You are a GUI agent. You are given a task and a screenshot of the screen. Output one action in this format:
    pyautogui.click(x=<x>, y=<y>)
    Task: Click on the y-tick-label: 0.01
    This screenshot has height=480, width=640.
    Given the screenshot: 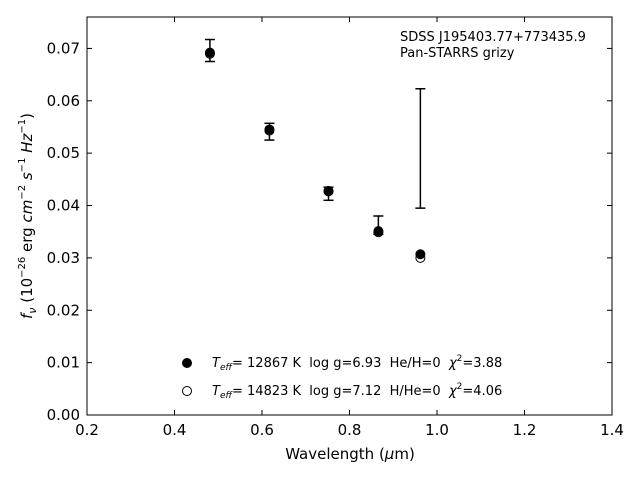 What is the action you would take?
    pyautogui.click(x=63, y=363)
    